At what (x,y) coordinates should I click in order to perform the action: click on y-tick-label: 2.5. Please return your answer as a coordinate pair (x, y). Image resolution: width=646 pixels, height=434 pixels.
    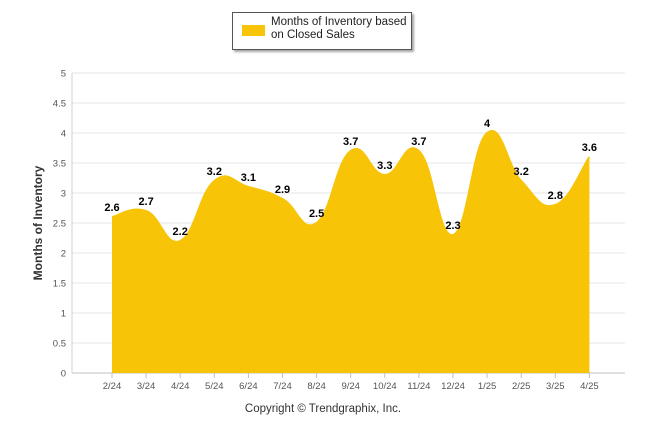
    Looking at the image, I should click on (59, 224).